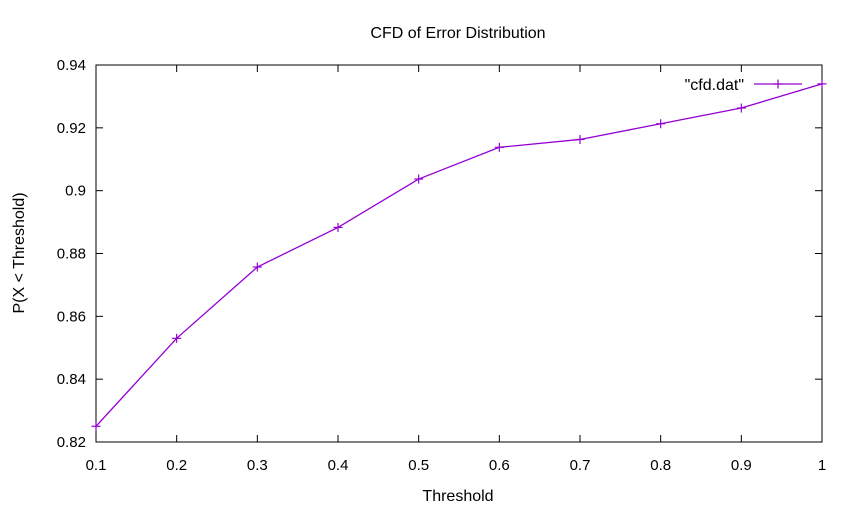 This screenshot has height=511, width=861. I want to click on x-tick-label: 0.4, so click(338, 465).